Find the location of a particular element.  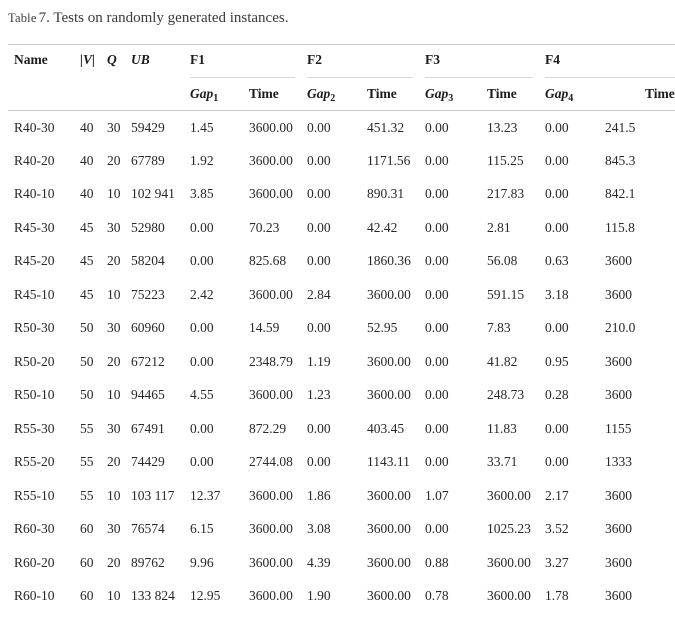

cell-time3: 217.83 is located at coordinates (506, 194).